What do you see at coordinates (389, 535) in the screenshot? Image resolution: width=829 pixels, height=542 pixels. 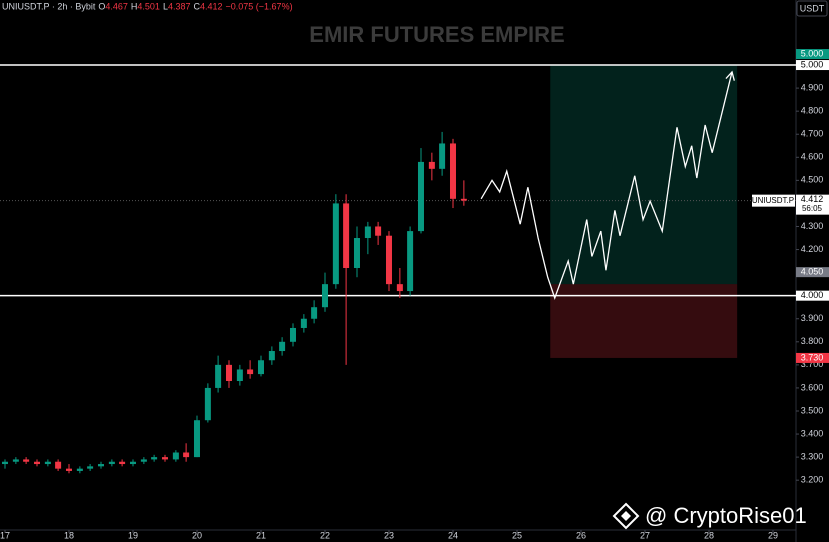 I see `x-tick-label: 23` at bounding box center [389, 535].